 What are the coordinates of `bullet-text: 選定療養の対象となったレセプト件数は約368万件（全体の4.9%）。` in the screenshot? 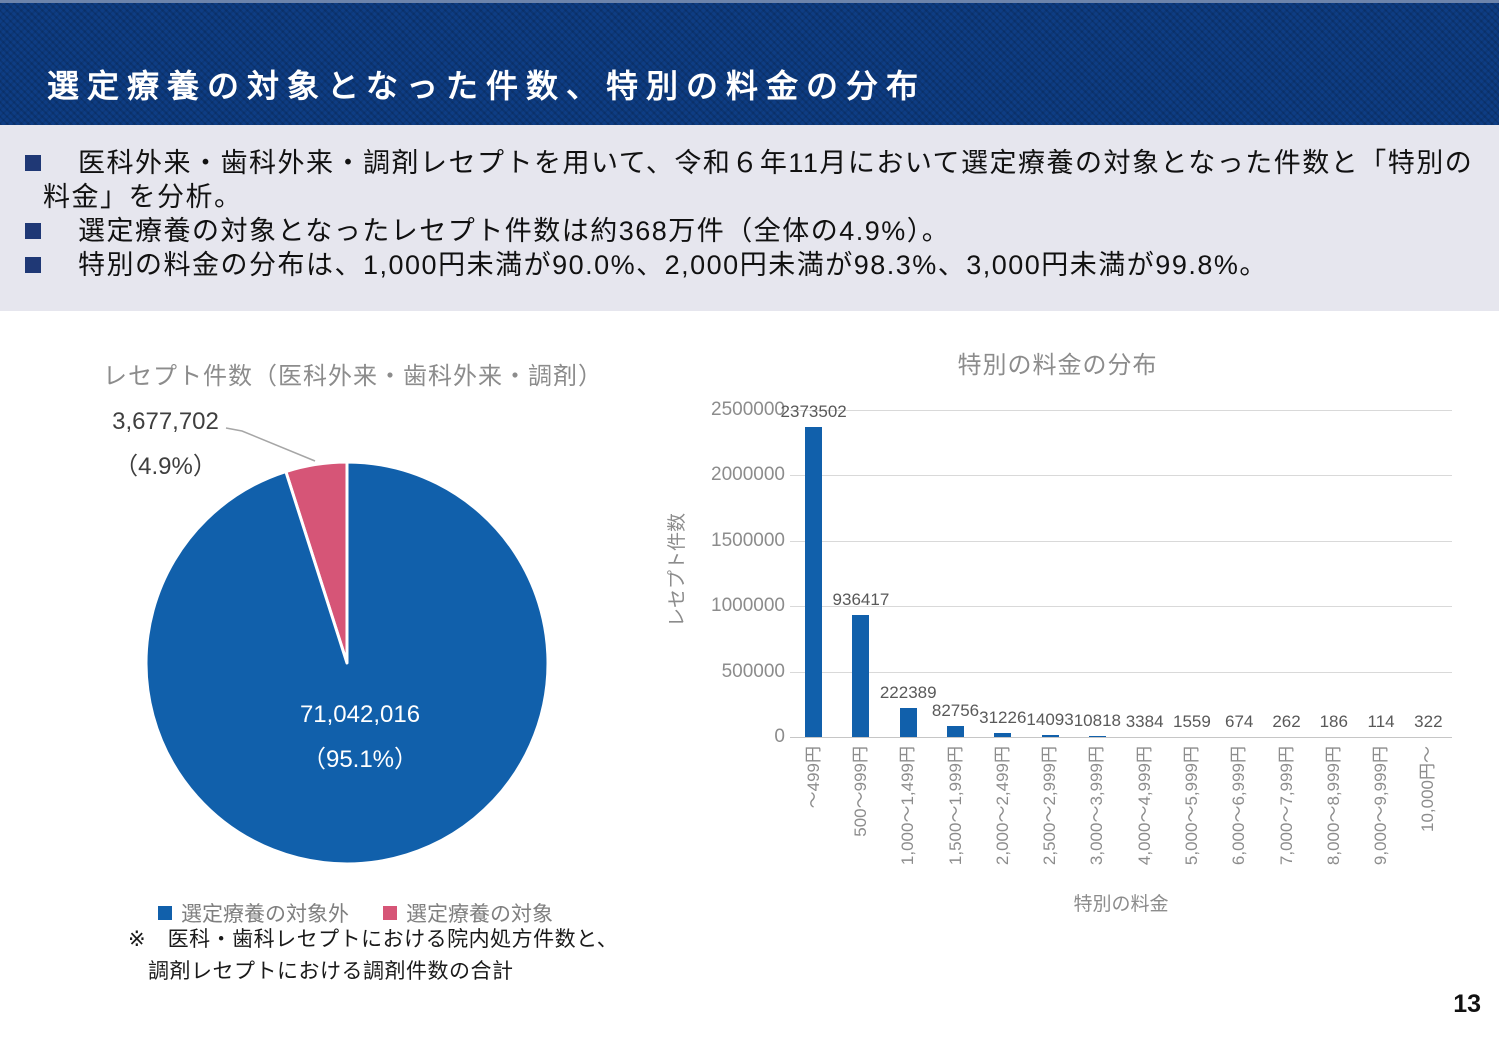 It's located at (764, 231).